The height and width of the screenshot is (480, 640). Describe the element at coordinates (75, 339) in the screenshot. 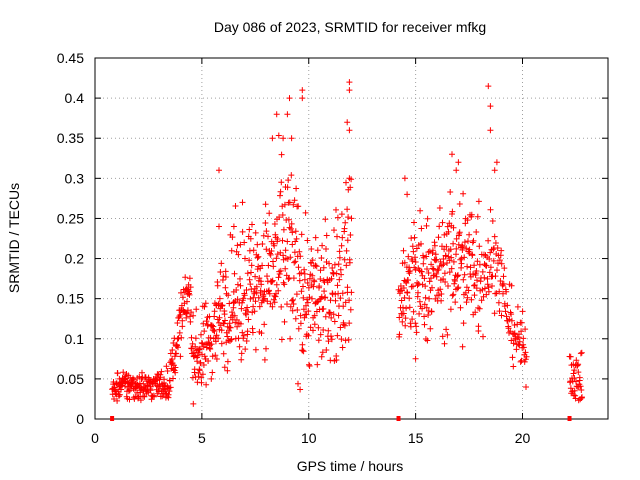

I see `y-tick-label: 0.1` at that location.